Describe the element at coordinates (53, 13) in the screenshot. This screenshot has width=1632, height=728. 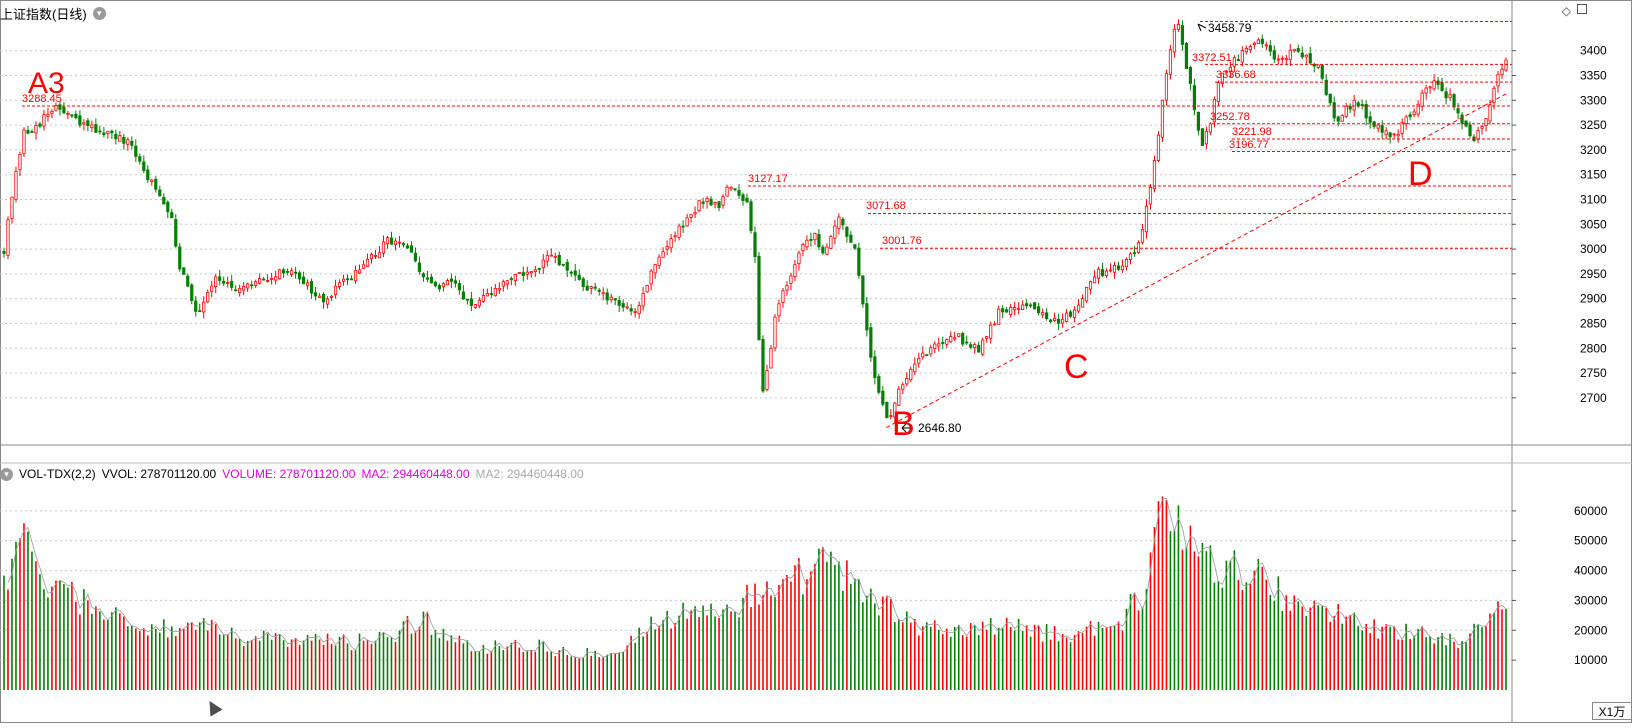
I see `chart-header: 上证指数(日线) ▾` at that location.